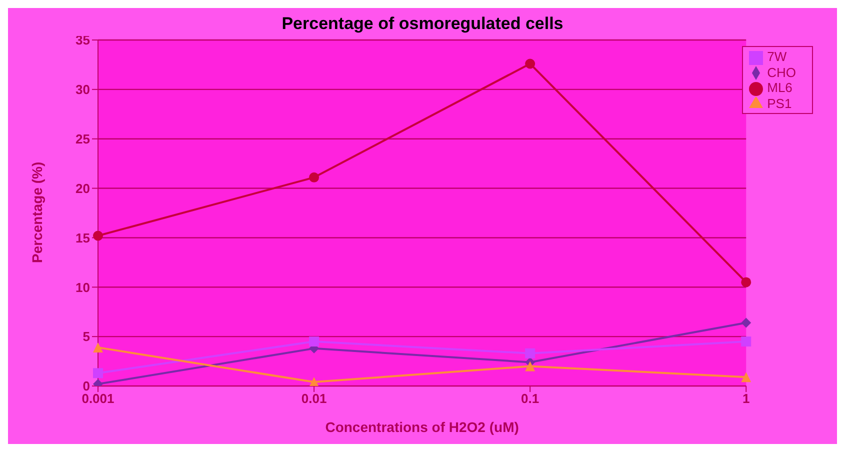  Describe the element at coordinates (83, 90) in the screenshot. I see `y-tick-label: 30` at that location.